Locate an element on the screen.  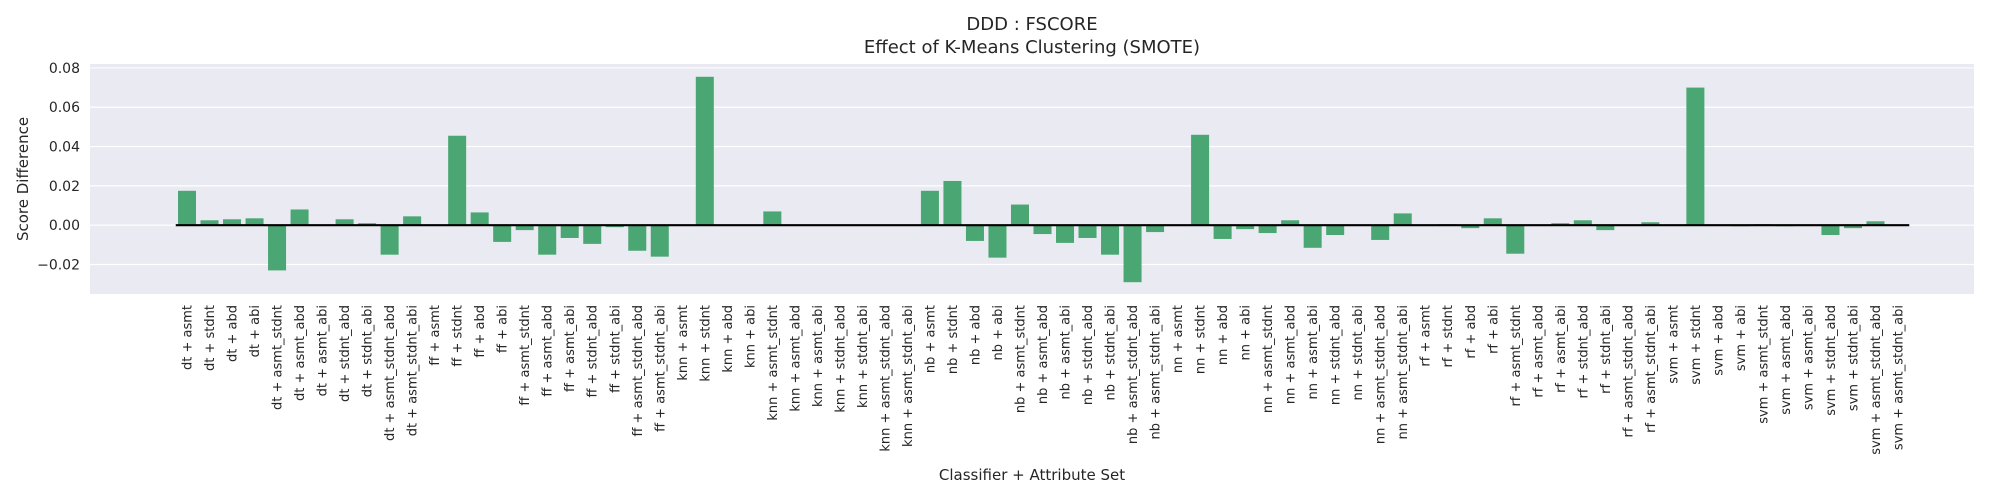
x-tick-label: ff + asmt_stdnt_abi is located at coordinates (660, 368).